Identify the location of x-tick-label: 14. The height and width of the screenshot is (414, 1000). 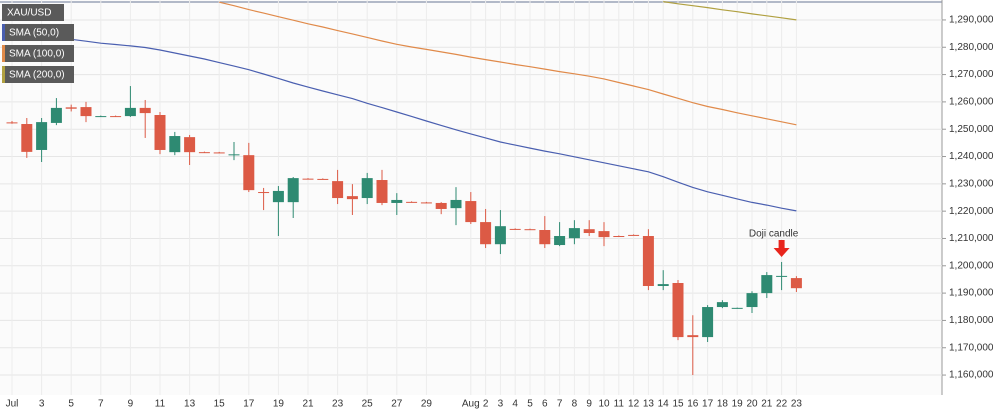
(664, 404).